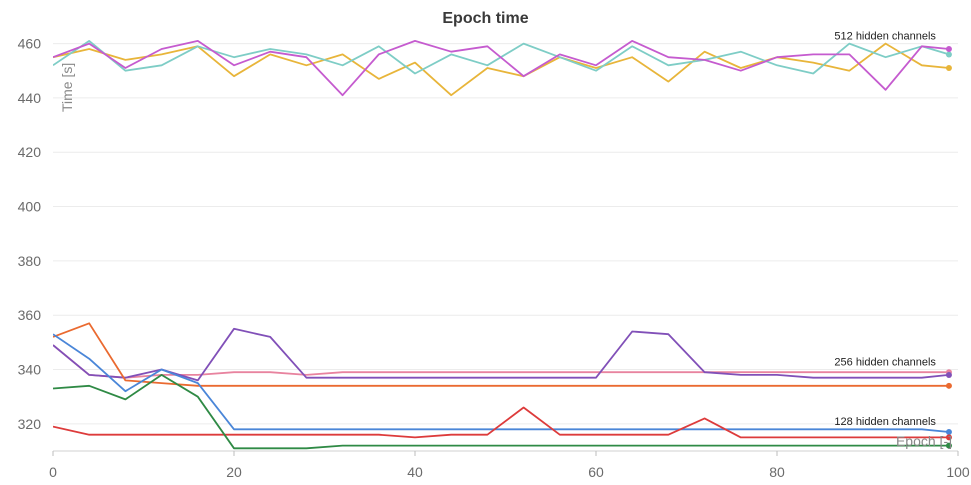 The image size is (971, 485). Describe the element at coordinates (67, 87) in the screenshot. I see `y-axis-title: Time [s]` at that location.